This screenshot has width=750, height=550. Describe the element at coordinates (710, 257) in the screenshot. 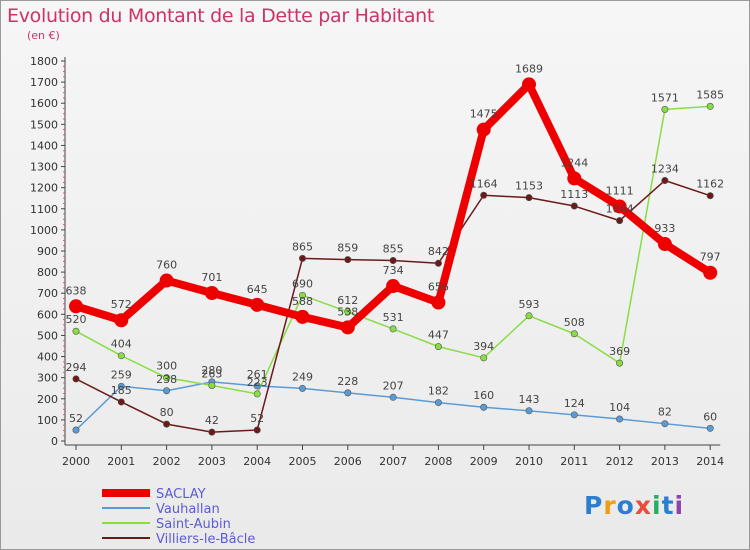

I see `data-label-saclay: 797` at that location.